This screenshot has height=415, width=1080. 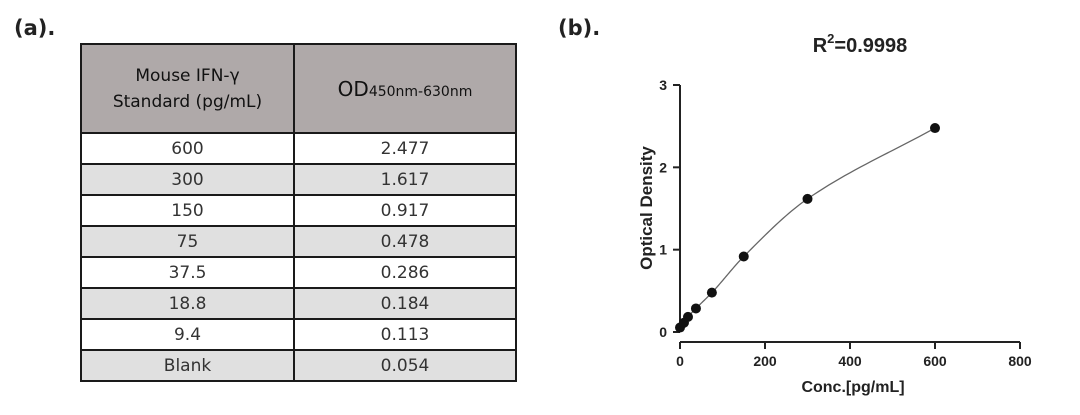 I want to click on x-tick-label: 600, so click(x=935, y=361).